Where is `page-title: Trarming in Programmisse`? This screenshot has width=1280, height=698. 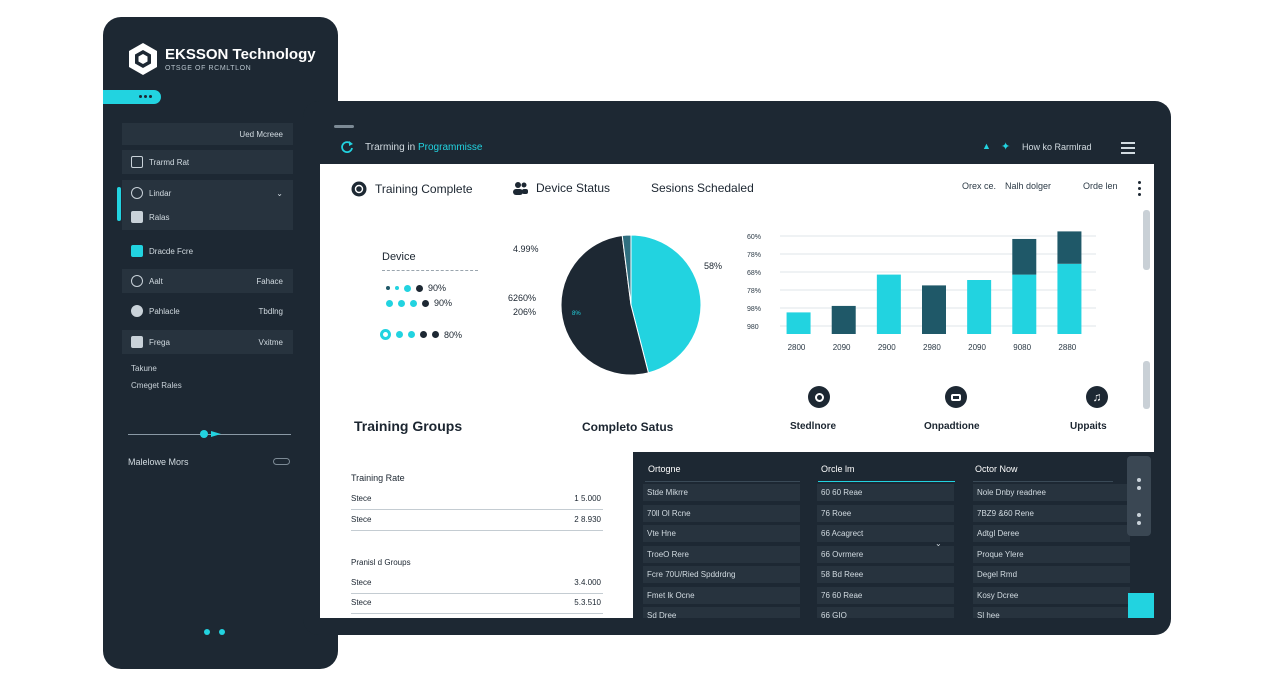
page-title: Trarming in Programmisse is located at coordinates (423, 147).